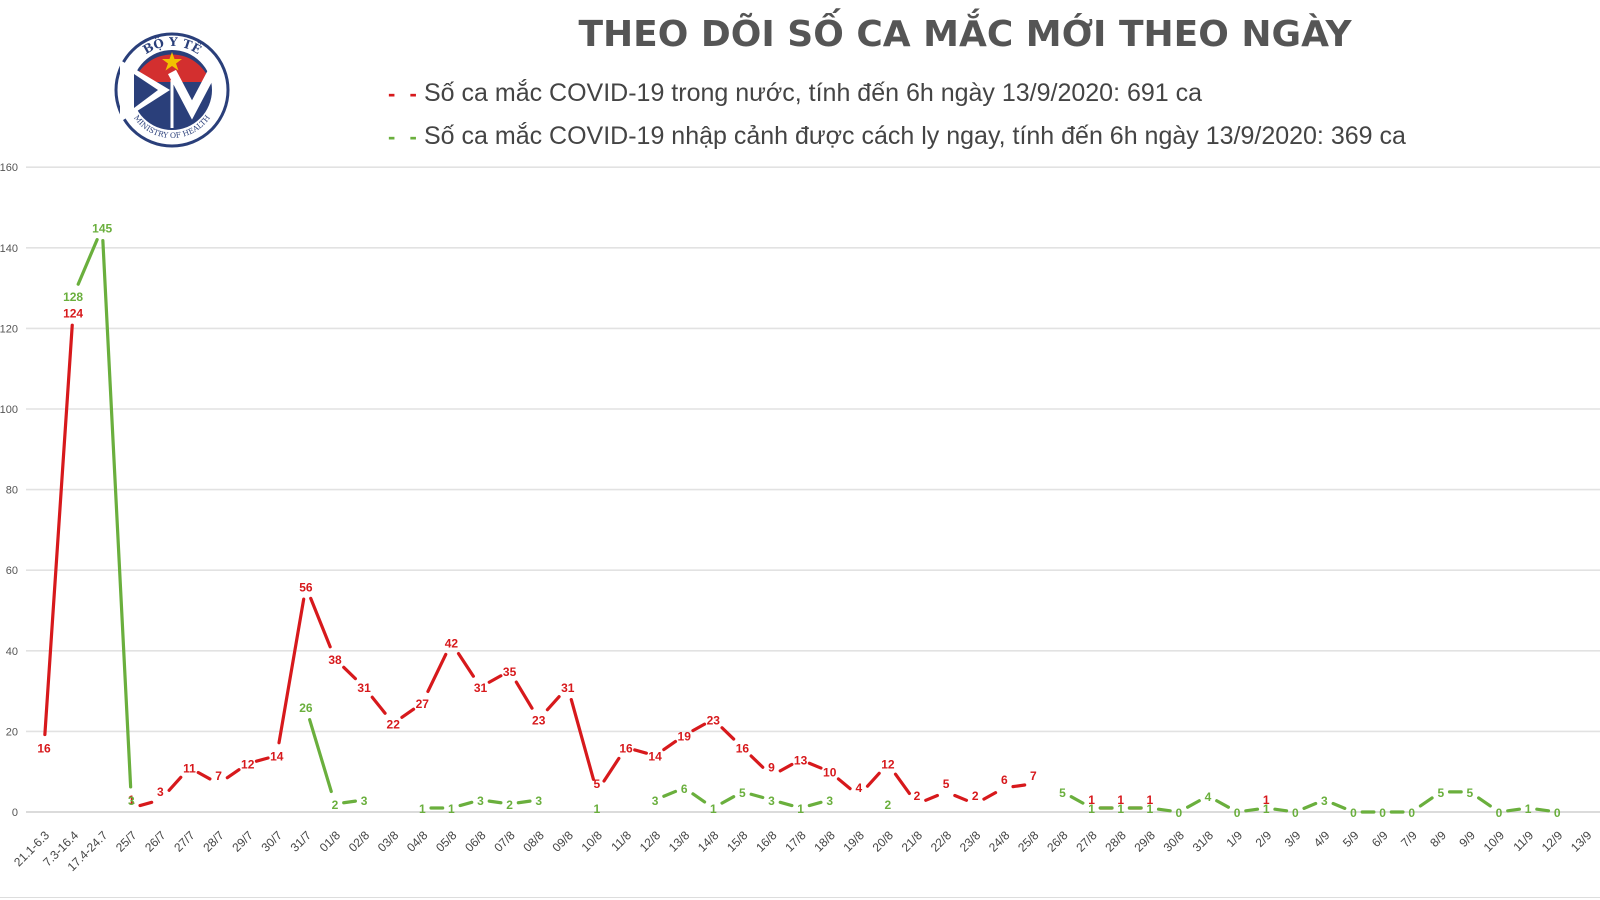 Image resolution: width=1600 pixels, height=900 pixels. Describe the element at coordinates (1264, 839) in the screenshot. I see `x-tick-label: 2/9` at that location.